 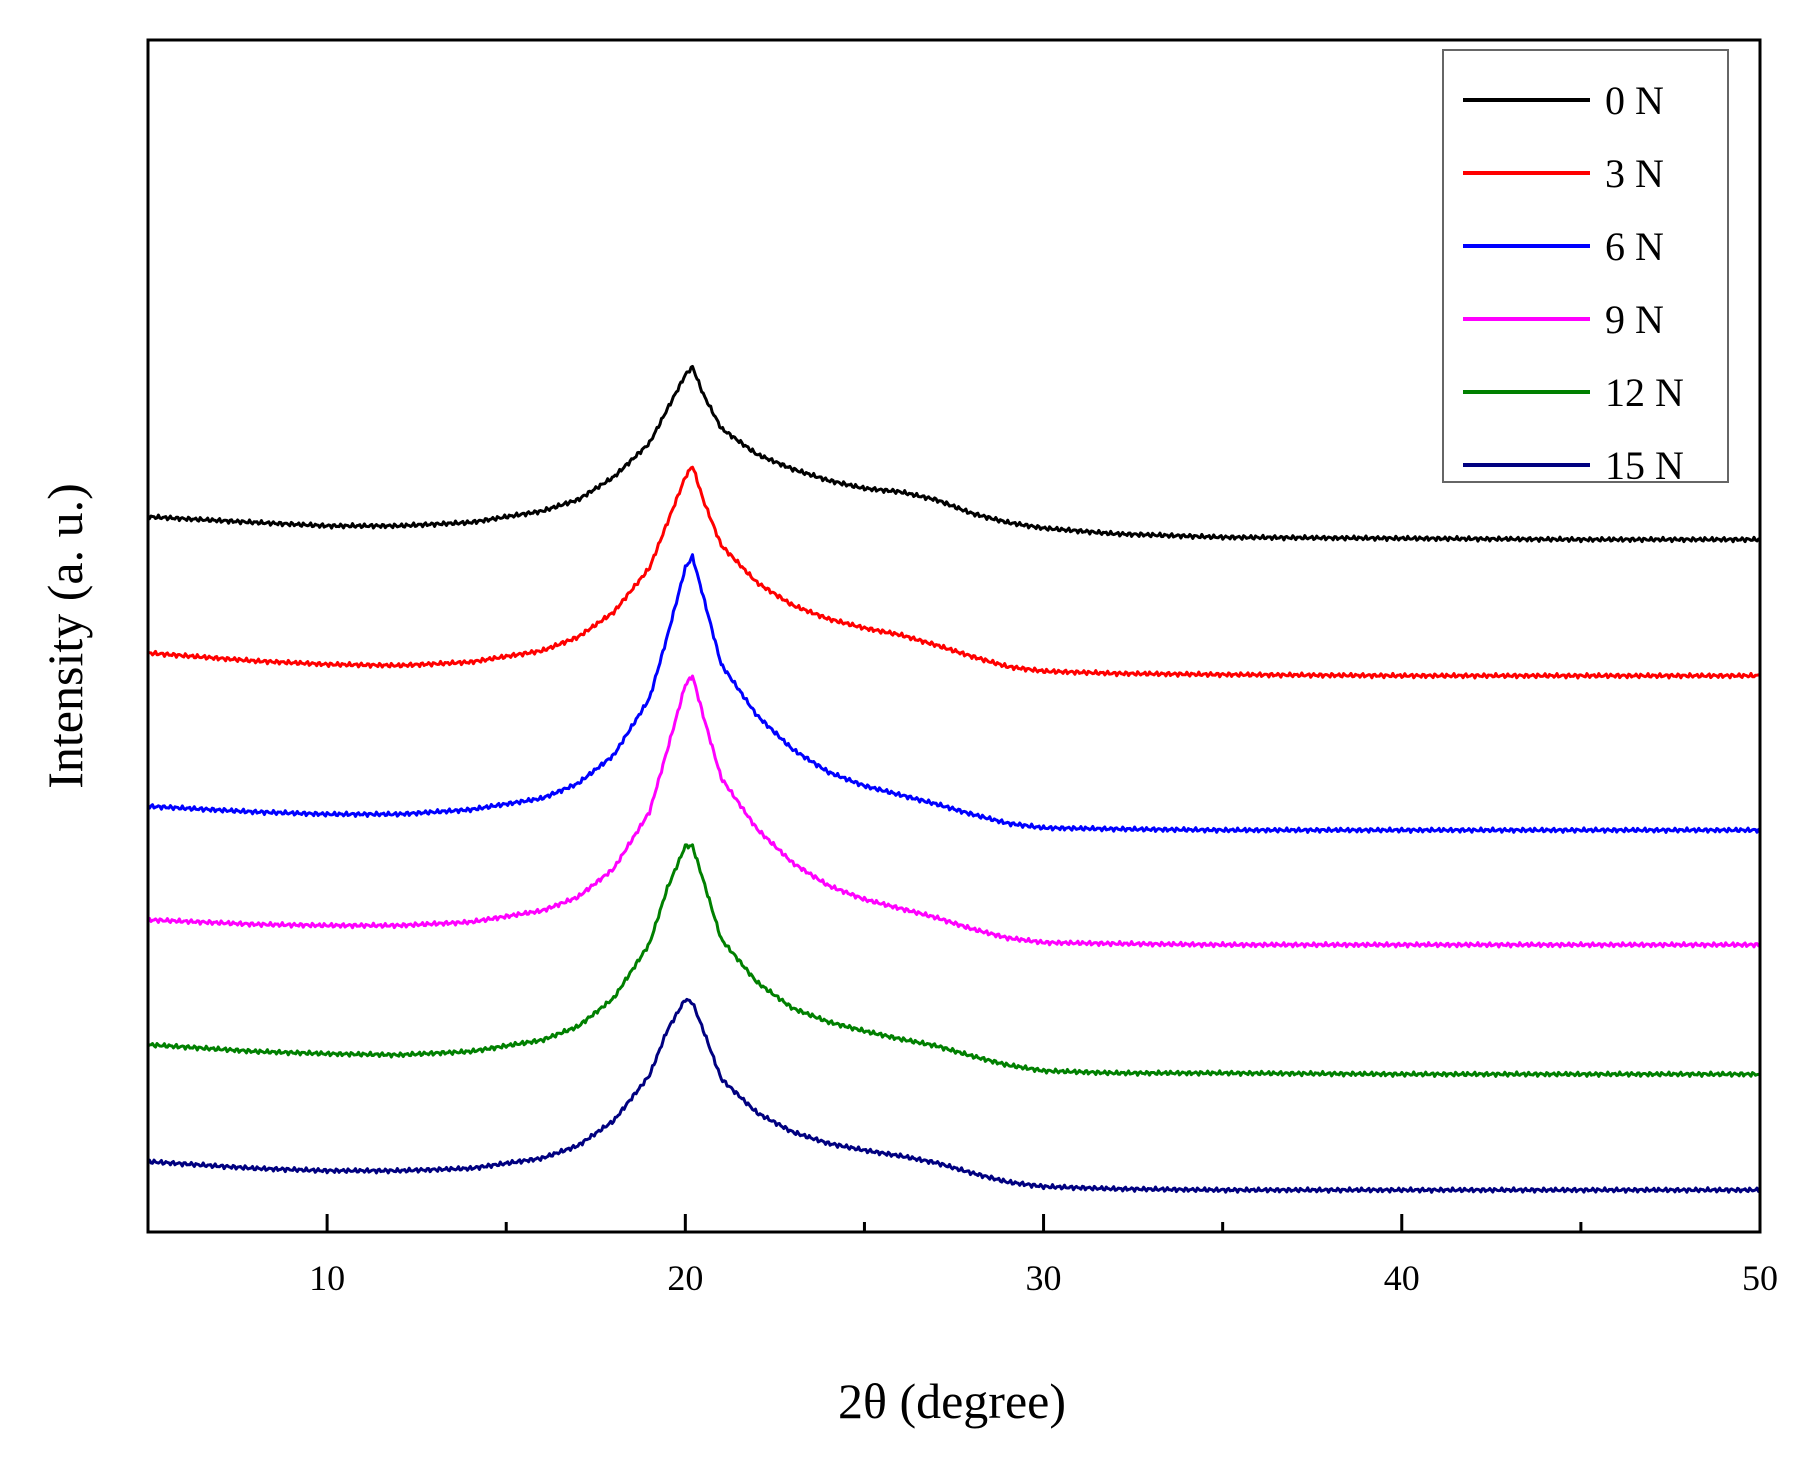 What do you see at coordinates (1043, 1256) in the screenshot?
I see `x-axis-ticks: 10 20 30 40 50` at bounding box center [1043, 1256].